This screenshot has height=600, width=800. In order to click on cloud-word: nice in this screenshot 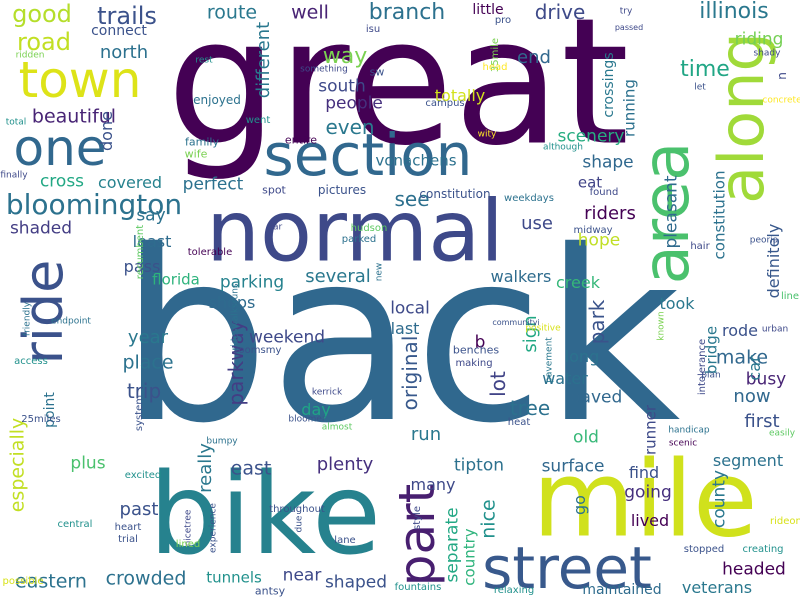, I will do `click(488, 519)`.